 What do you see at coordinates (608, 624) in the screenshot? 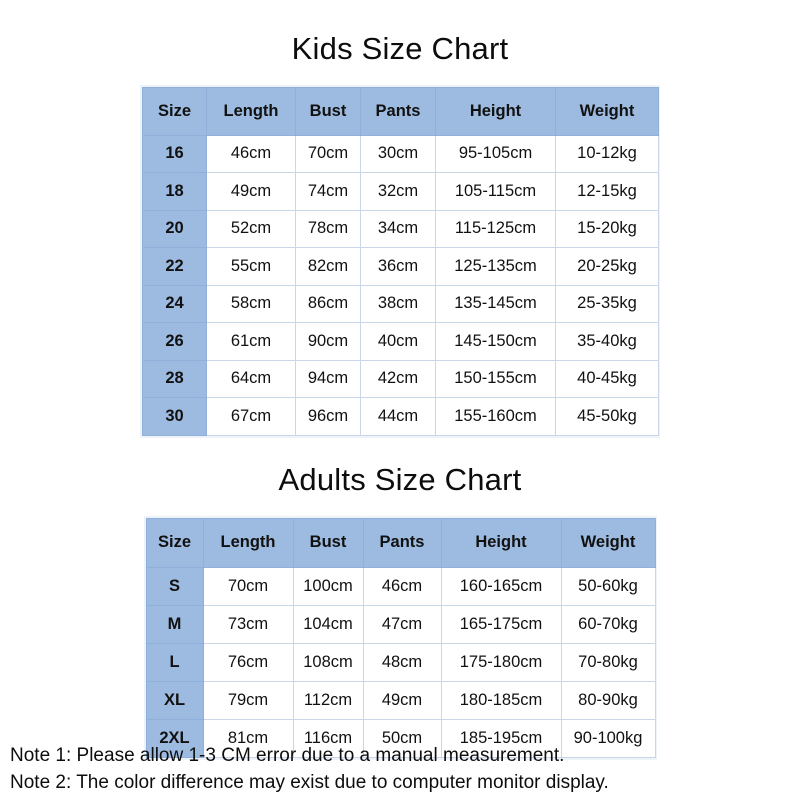
I see `table-cell: 60-70kg` at bounding box center [608, 624].